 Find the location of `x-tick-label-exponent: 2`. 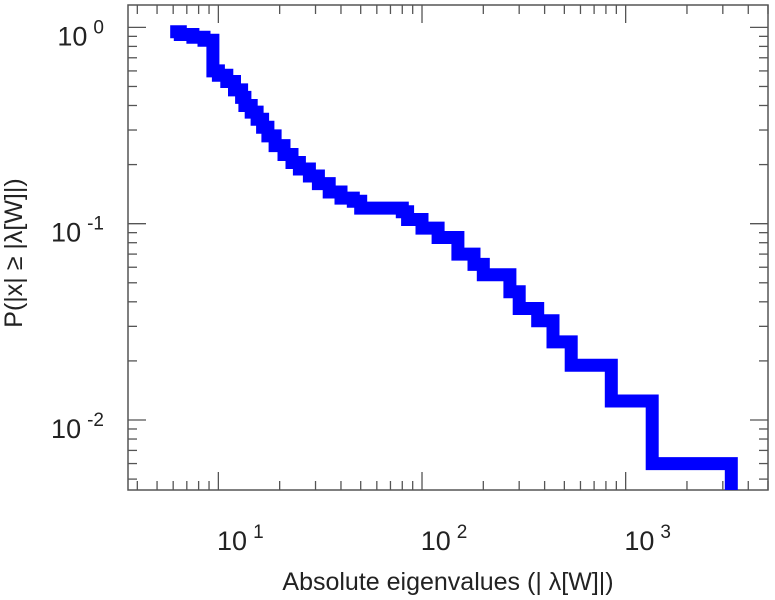

x-tick-label-exponent: 2 is located at coordinates (462, 532).